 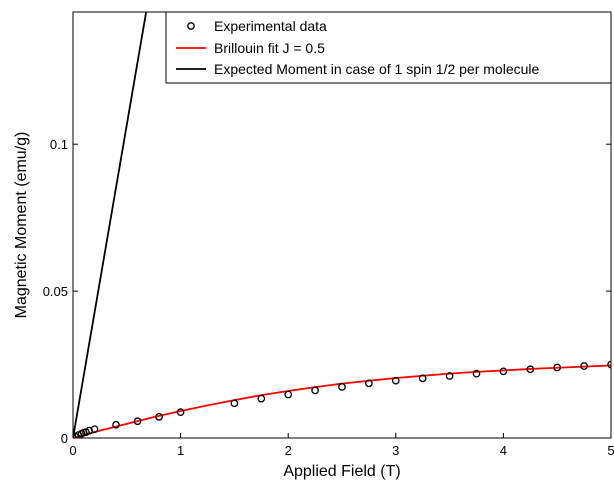 What do you see at coordinates (503, 450) in the screenshot?
I see `x-tick-label: 4` at bounding box center [503, 450].